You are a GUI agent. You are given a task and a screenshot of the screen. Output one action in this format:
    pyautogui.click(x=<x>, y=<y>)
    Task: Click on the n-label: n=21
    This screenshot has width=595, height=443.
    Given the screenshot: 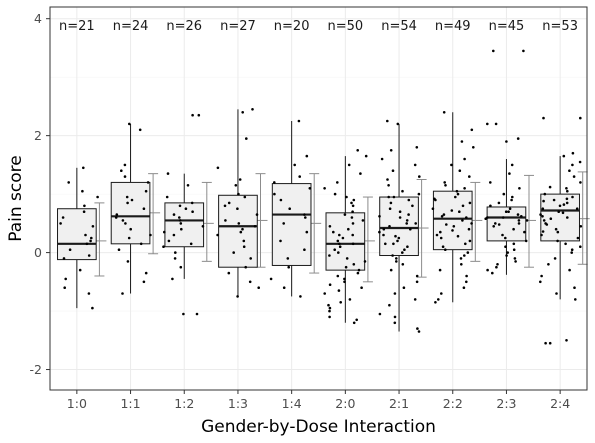 What is the action you would take?
    pyautogui.click(x=77, y=26)
    